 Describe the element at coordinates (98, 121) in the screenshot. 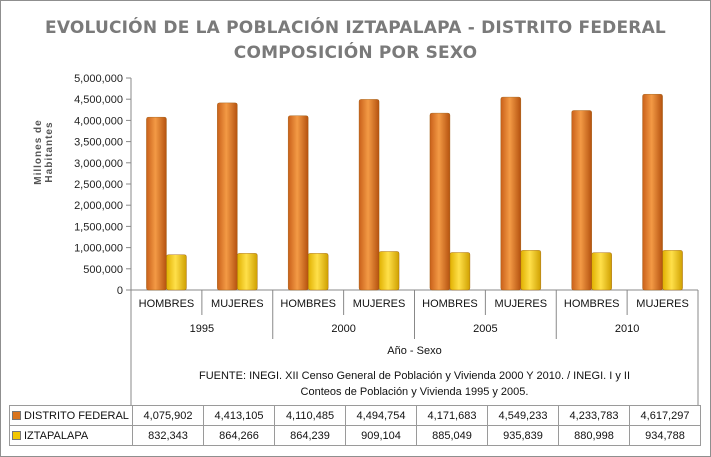

I see `y-tick-label: 4,000,000` at that location.